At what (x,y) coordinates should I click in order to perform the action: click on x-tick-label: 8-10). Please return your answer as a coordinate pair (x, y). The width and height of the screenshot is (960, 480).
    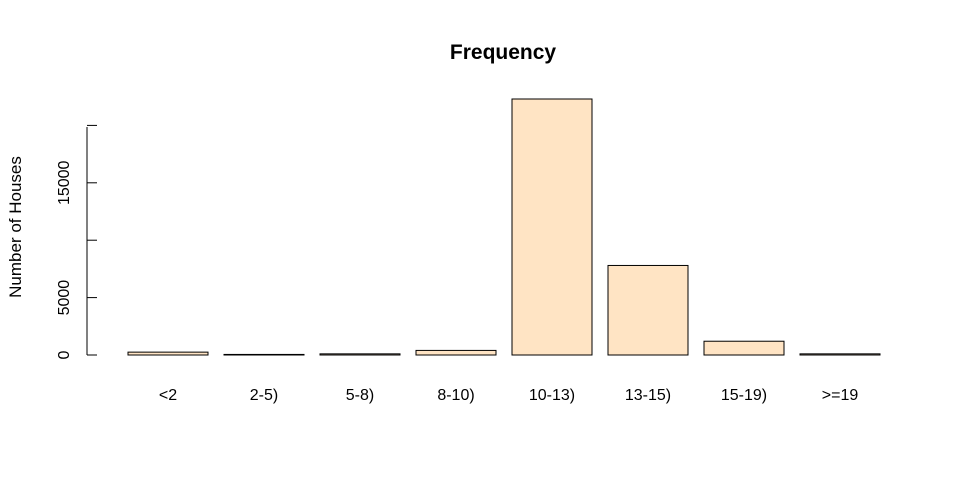
    Looking at the image, I should click on (455, 395).